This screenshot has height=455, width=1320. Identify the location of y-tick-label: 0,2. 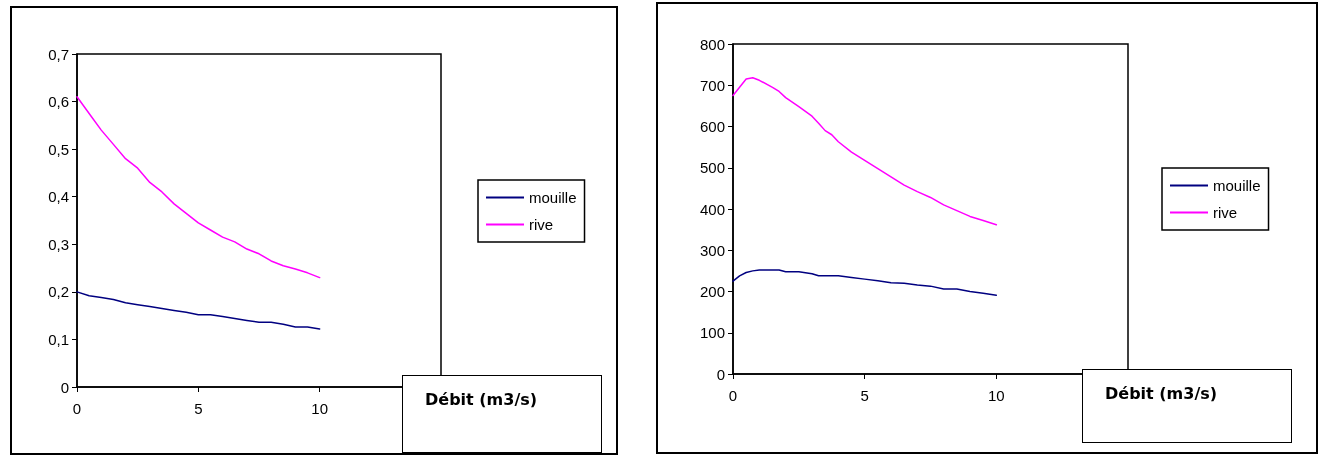
(58, 292).